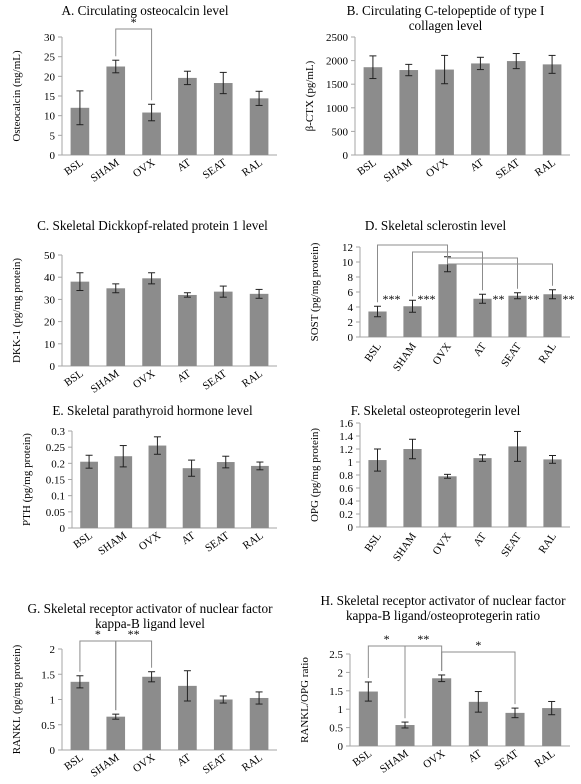 This screenshot has width=581, height=784. What do you see at coordinates (58, 497) in the screenshot?
I see `y-tick-label: 0.1` at bounding box center [58, 497].